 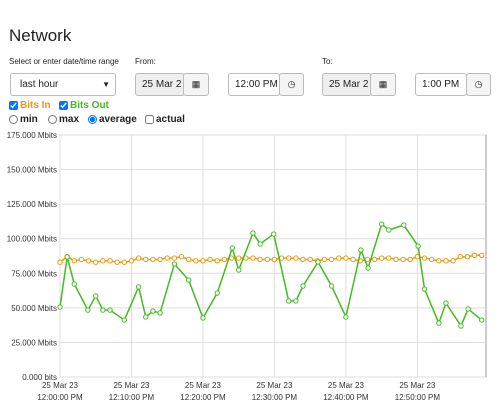 I want to click on from-clock-button: ◷, so click(x=291, y=84).